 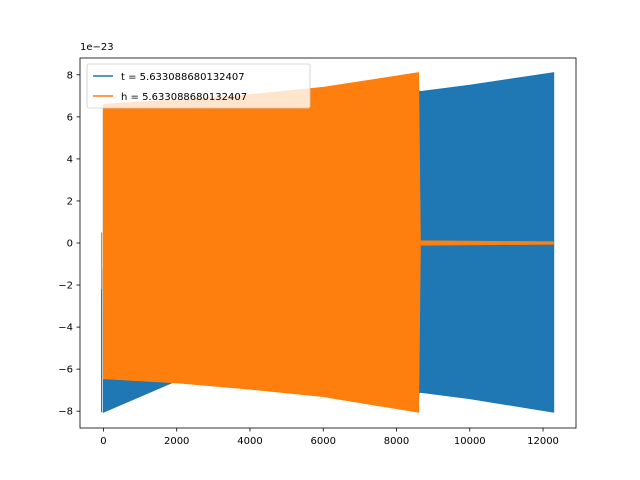 I want to click on y-tick-label: −6, so click(x=65, y=370).